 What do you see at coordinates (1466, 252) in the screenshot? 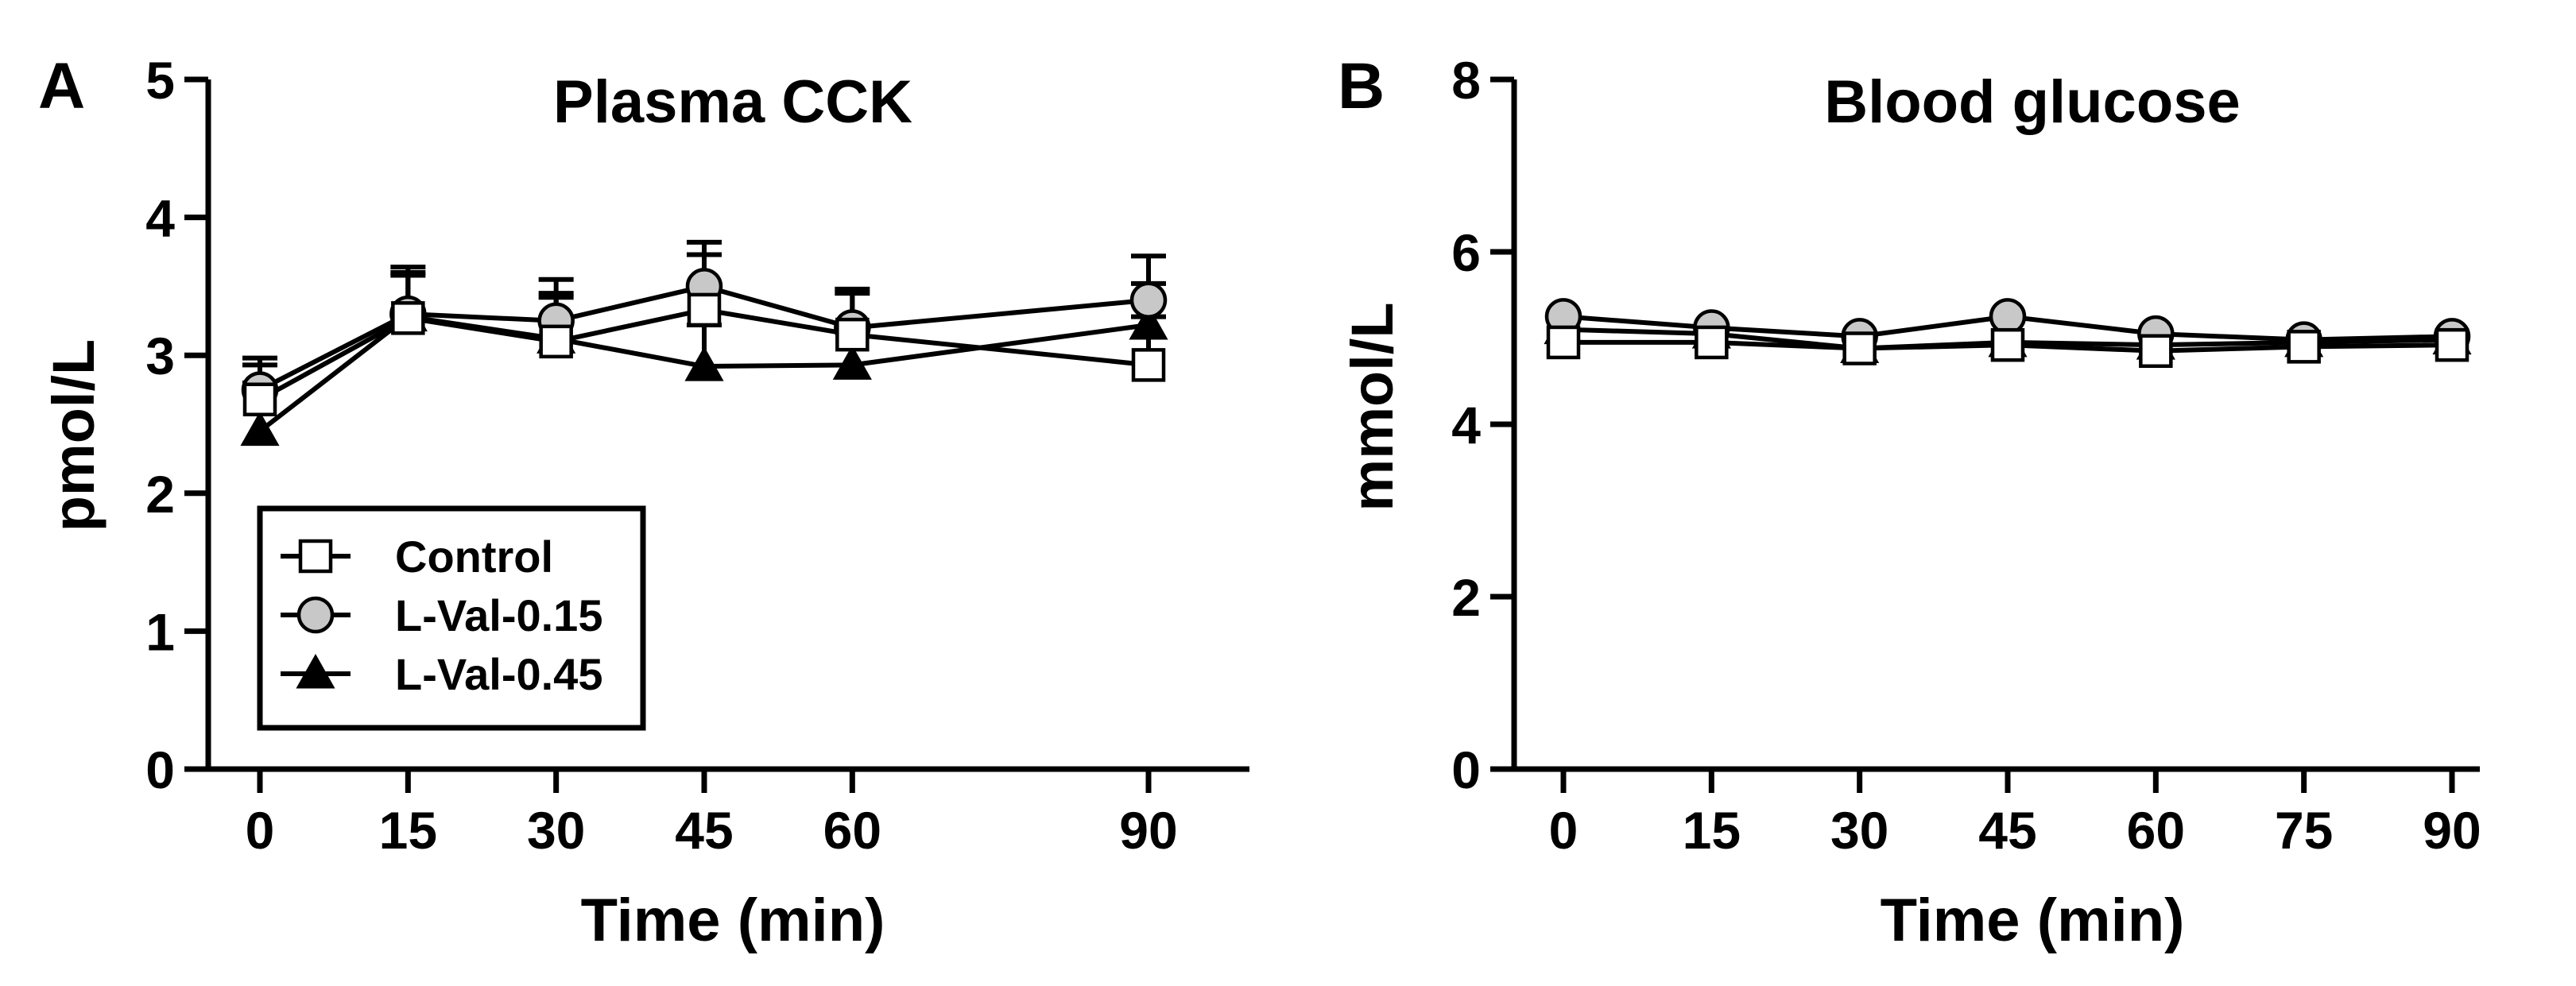
I see `y-tick-label: 6` at bounding box center [1466, 252].